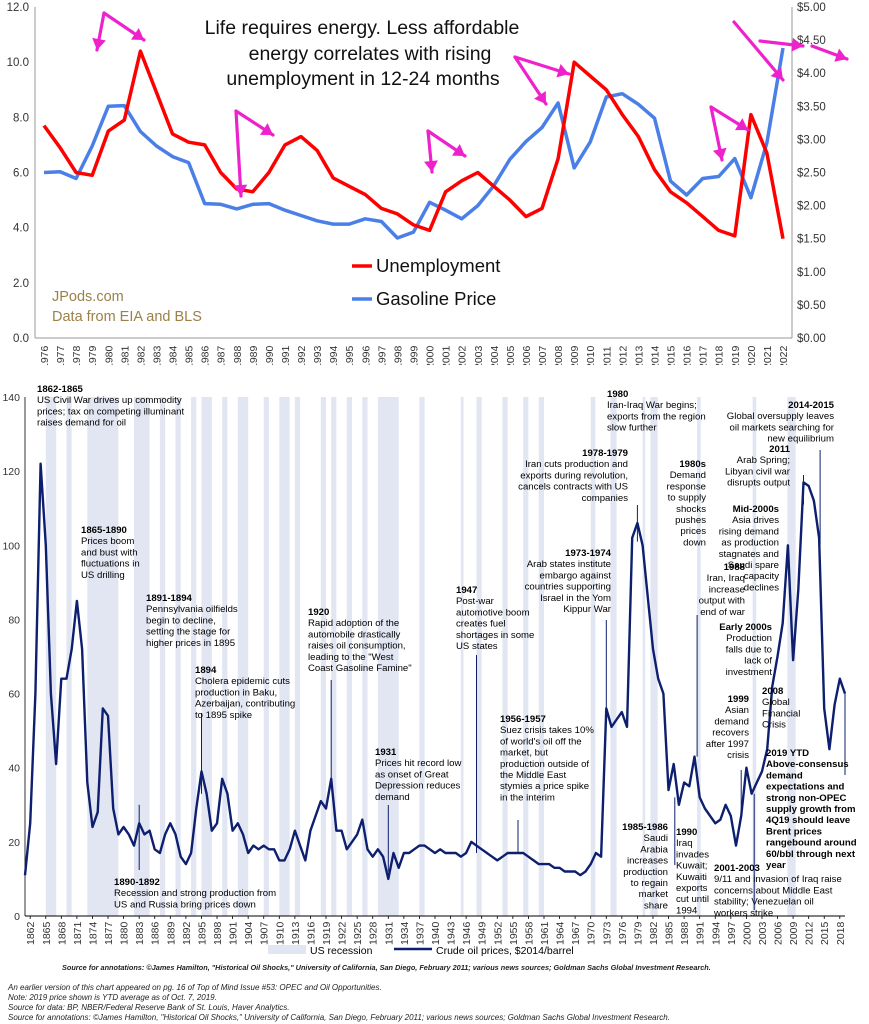 Image resolution: width=869 pixels, height=1024 pixels. Describe the element at coordinates (749, 672) in the screenshot. I see `annotation-line: investment` at that location.